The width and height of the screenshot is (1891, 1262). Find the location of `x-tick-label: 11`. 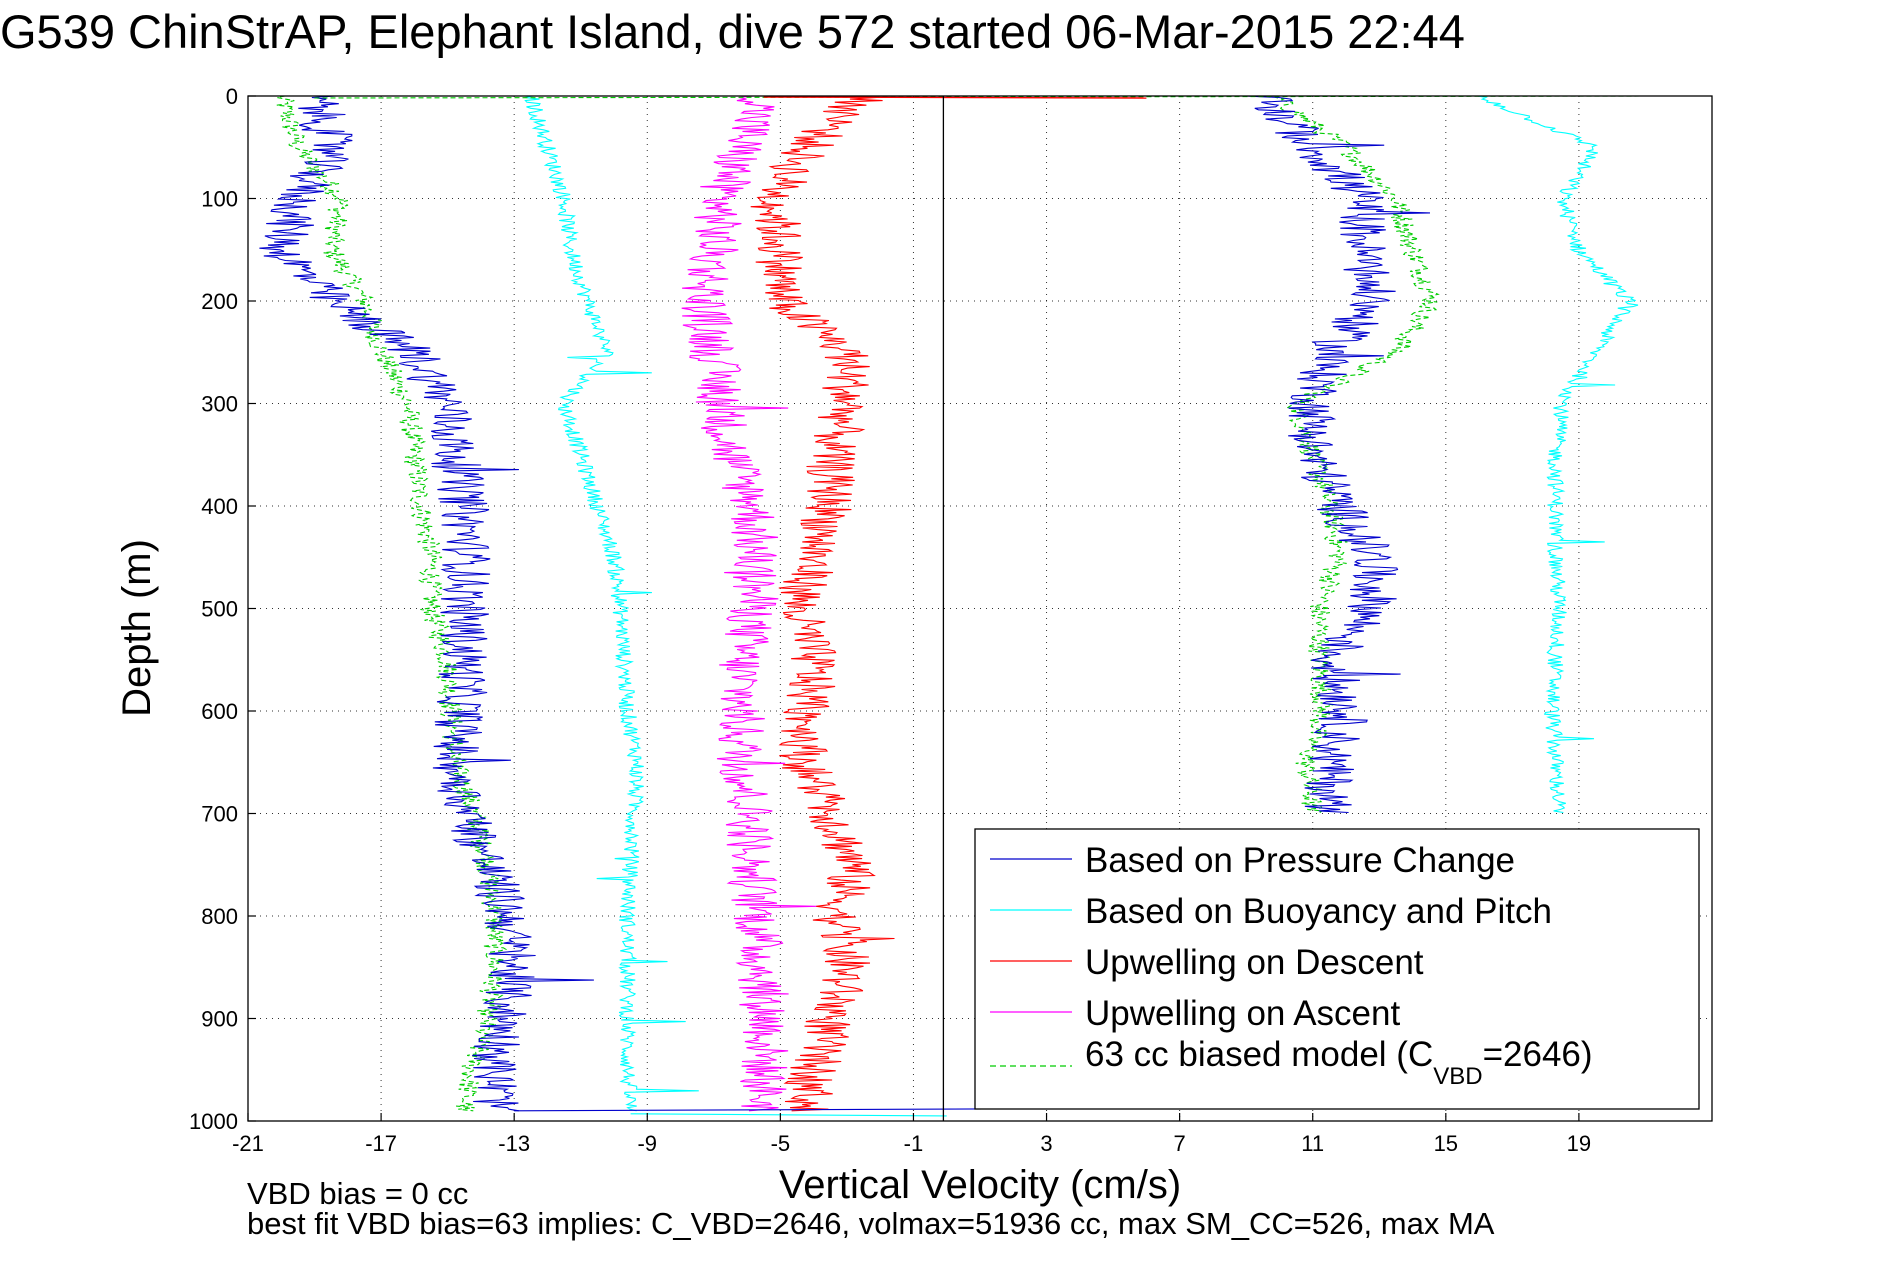

x-tick-label: 11 is located at coordinates (1312, 1143).